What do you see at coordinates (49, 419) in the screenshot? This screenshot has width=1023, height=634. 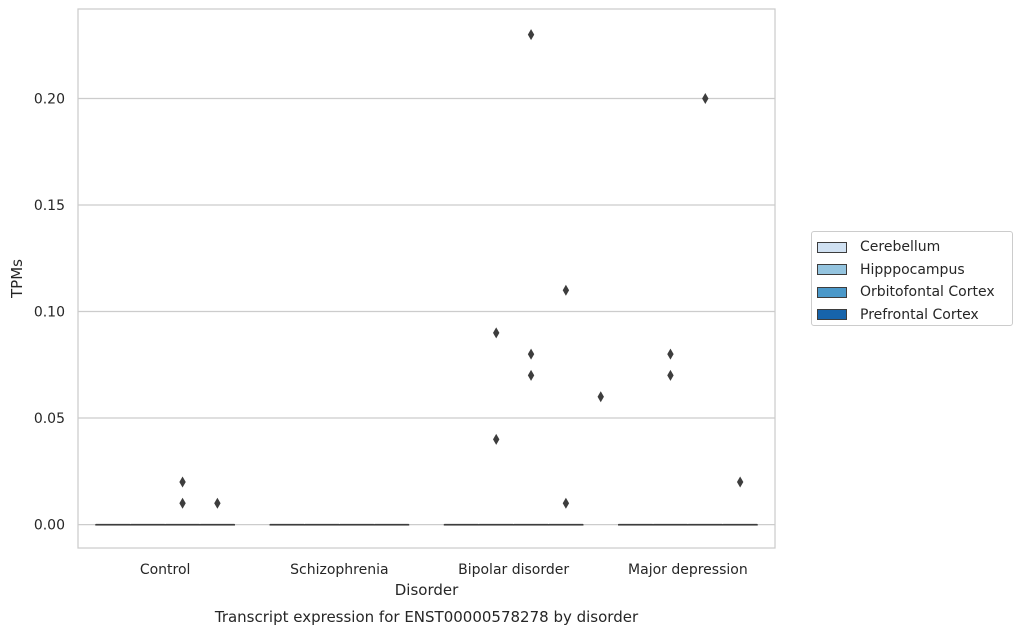 I see `y-tick-label: 0.05` at bounding box center [49, 419].